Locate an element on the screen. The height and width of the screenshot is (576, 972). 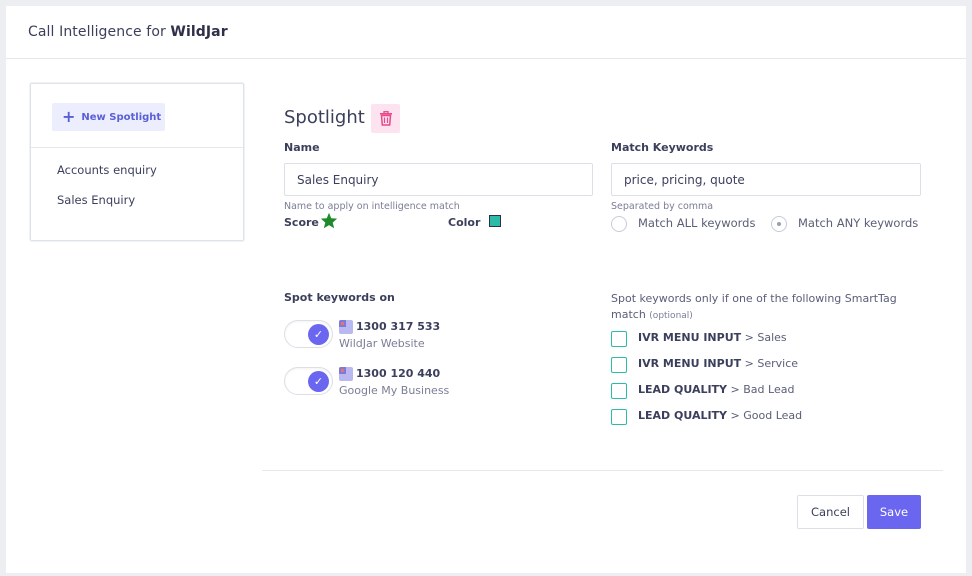
number-toggle-1: ✓ is located at coordinates (308, 334).